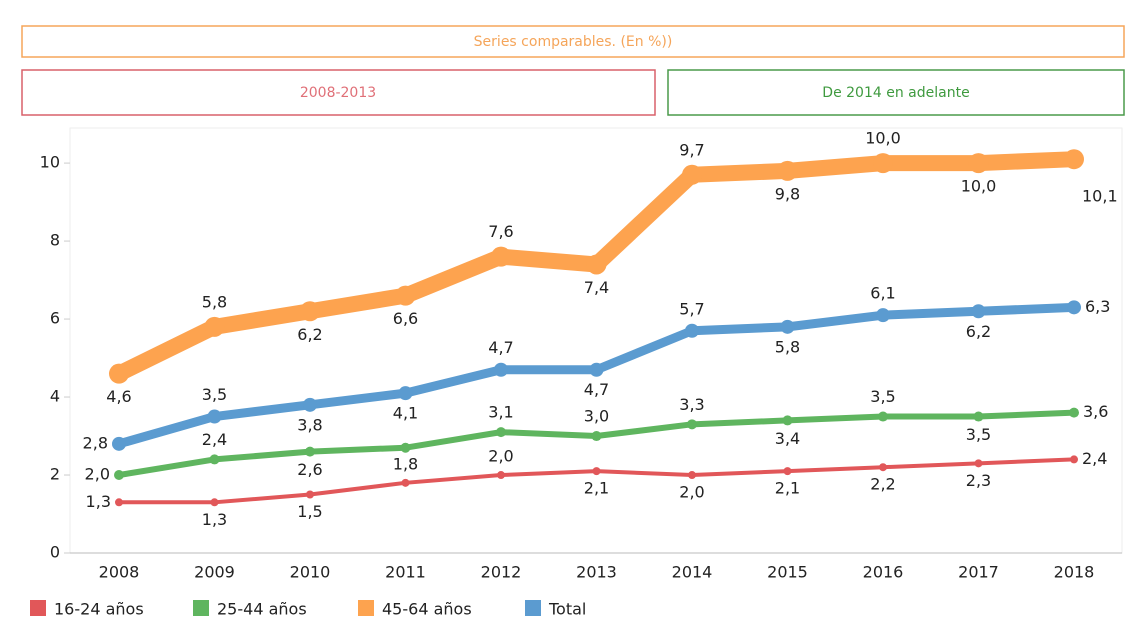 This screenshot has width=1128, height=634. I want to click on legend-label: 16-24 años, so click(99, 609).